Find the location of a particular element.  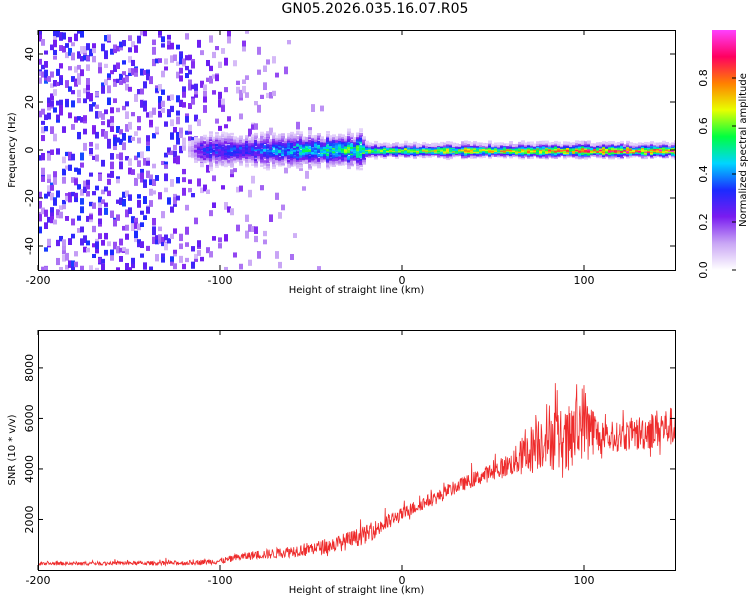

snr-x-axis-label: Height of straight line (km) is located at coordinates (357, 590).